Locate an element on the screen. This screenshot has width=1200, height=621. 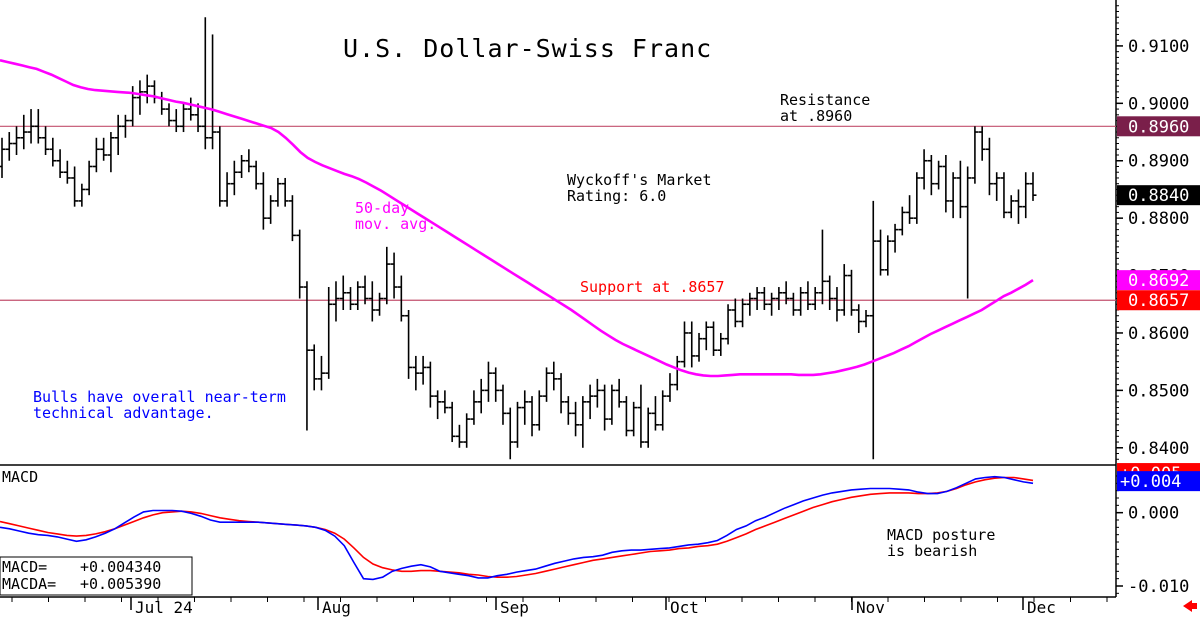
price-tick-label: 0.8400 is located at coordinates (1158, 449).